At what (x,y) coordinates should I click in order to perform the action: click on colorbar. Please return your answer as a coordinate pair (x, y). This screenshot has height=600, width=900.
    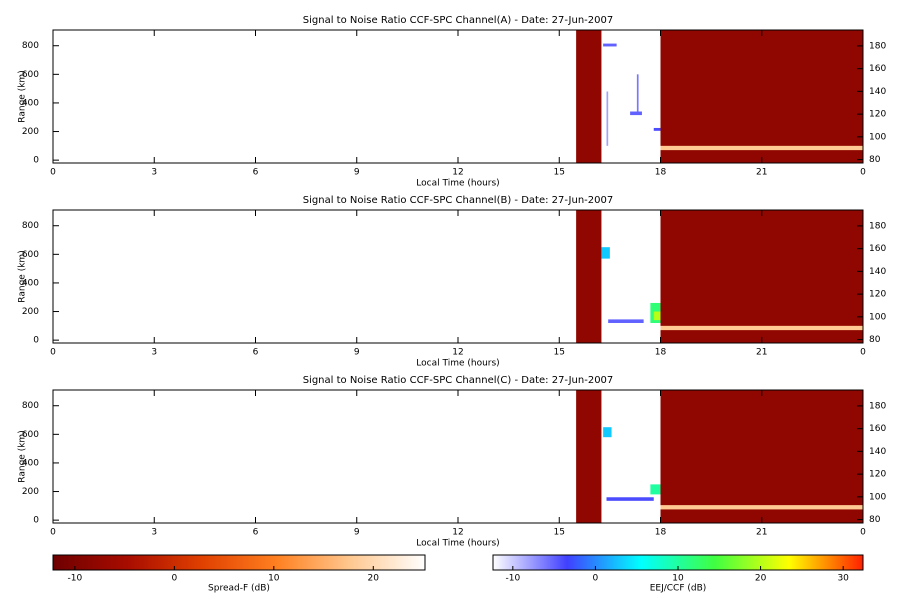
    Looking at the image, I should click on (239, 562).